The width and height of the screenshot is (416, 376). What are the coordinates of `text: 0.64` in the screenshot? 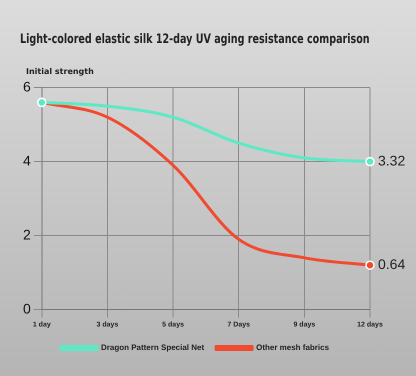 It's located at (392, 264).